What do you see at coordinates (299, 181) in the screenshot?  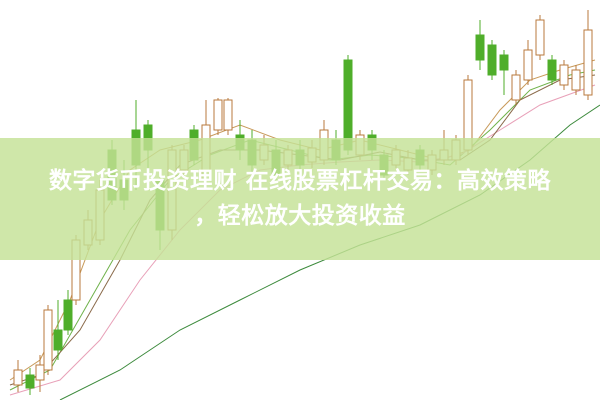 I see `headline-line-1: 数字货币投资理财 在线股票杠杆交易：高效策略` at bounding box center [299, 181].